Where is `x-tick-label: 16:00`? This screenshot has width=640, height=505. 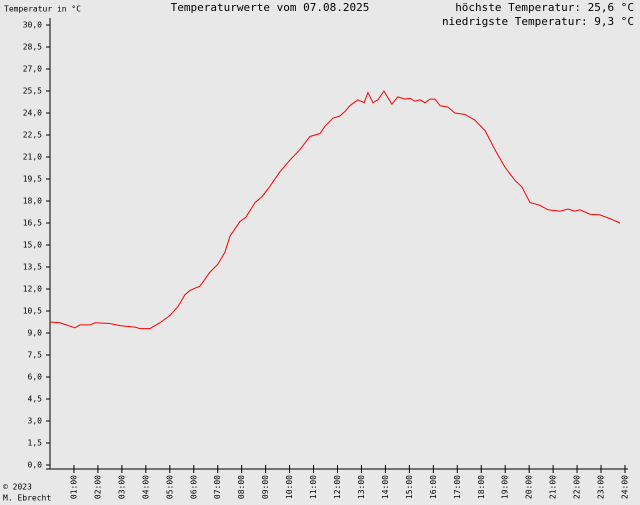 x-tick-label: 16:00 is located at coordinates (433, 487).